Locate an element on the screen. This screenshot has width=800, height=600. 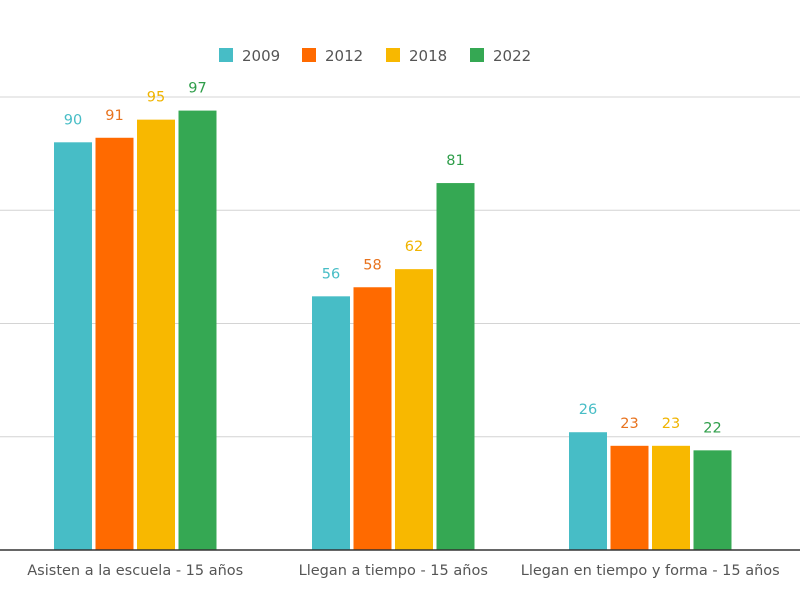
legend-label-2022: 2022 is located at coordinates (512, 56).